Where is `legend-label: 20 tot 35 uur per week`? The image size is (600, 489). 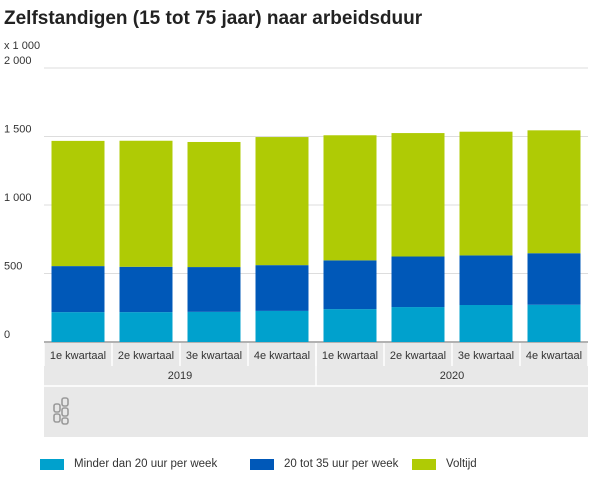
legend-label: 20 tot 35 uur per week is located at coordinates (341, 464).